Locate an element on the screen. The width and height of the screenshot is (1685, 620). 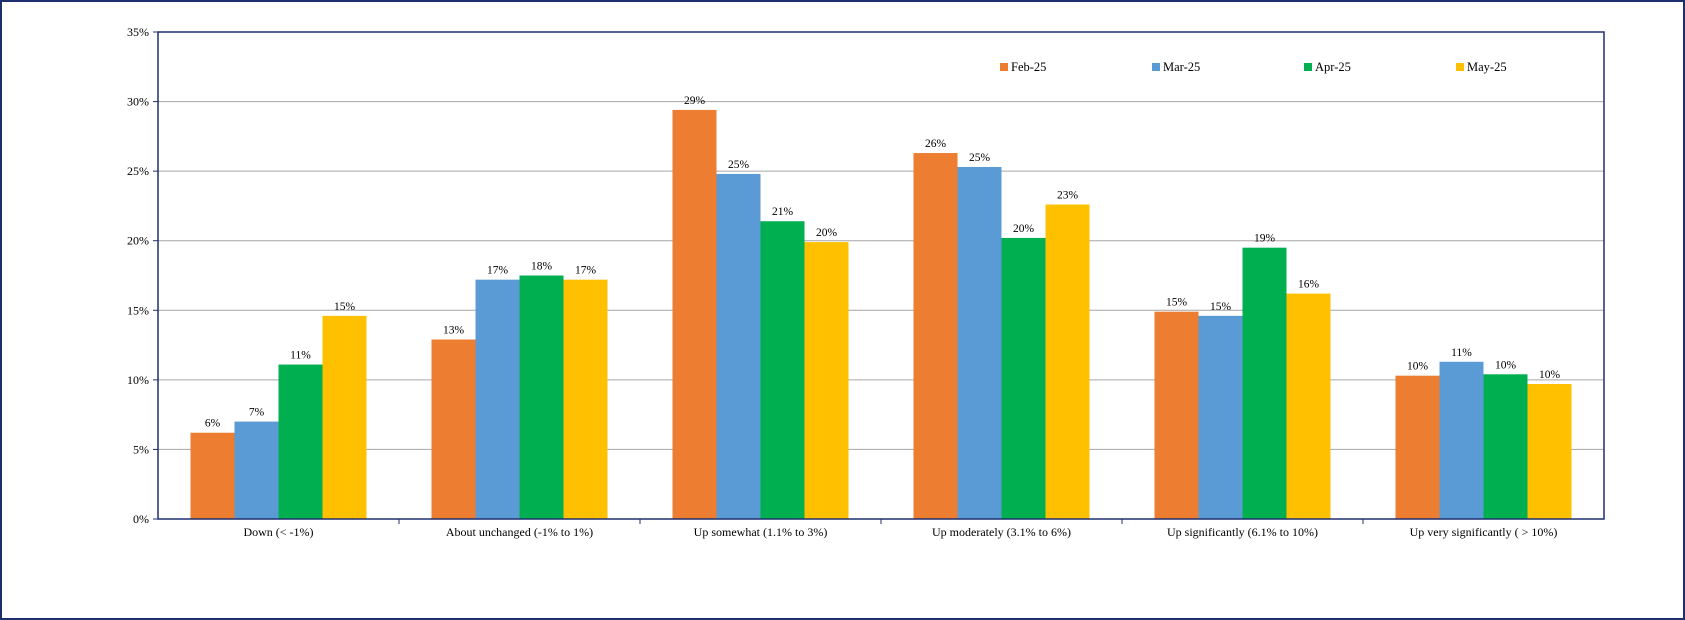
x-category-label: Up very significantly ( > 10%) is located at coordinates (1484, 532).